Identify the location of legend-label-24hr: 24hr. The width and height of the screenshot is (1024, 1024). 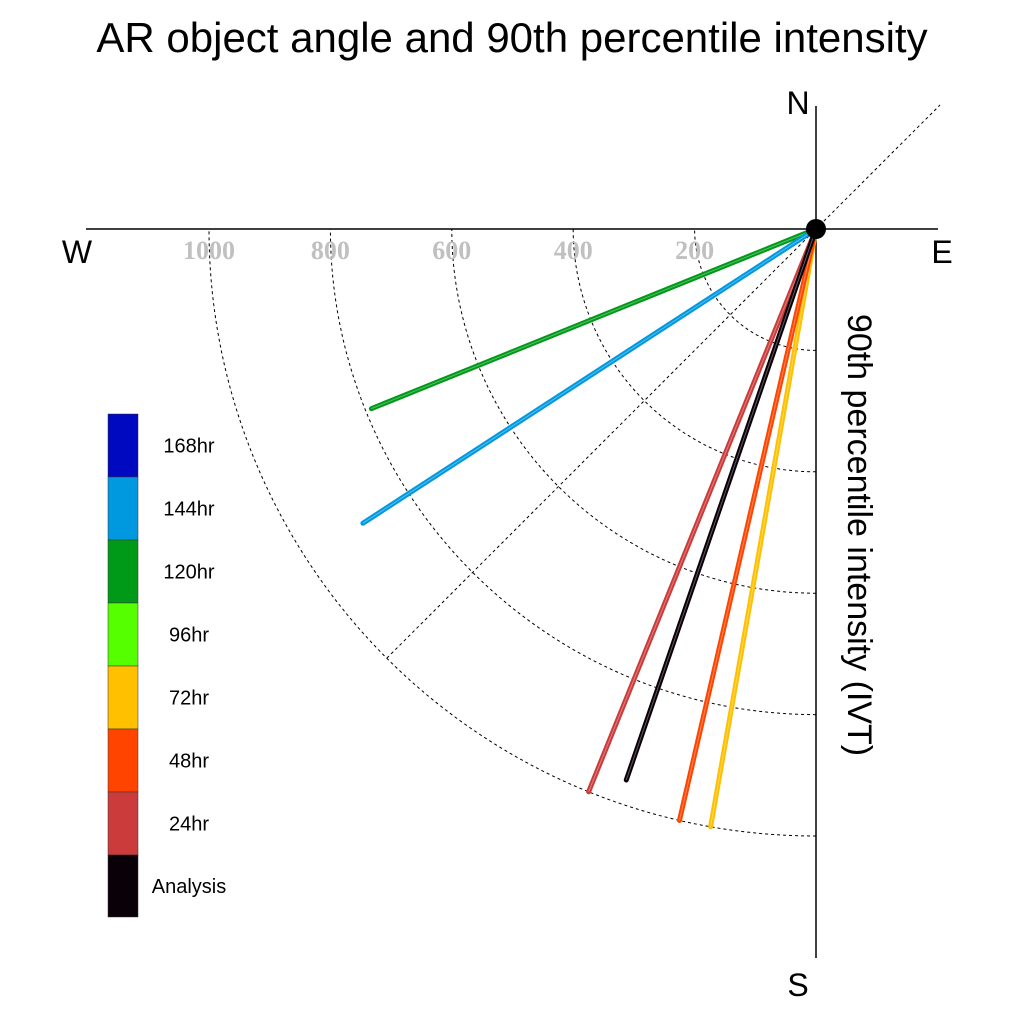
(189, 825).